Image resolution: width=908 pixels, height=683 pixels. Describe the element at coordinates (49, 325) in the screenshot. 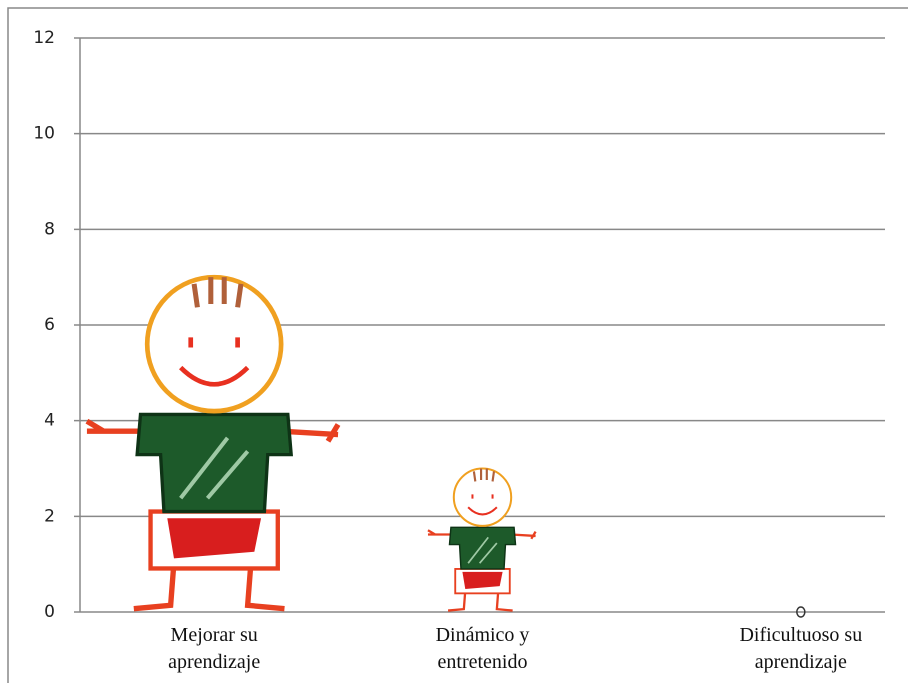

I see `y-tick-label: 6` at that location.